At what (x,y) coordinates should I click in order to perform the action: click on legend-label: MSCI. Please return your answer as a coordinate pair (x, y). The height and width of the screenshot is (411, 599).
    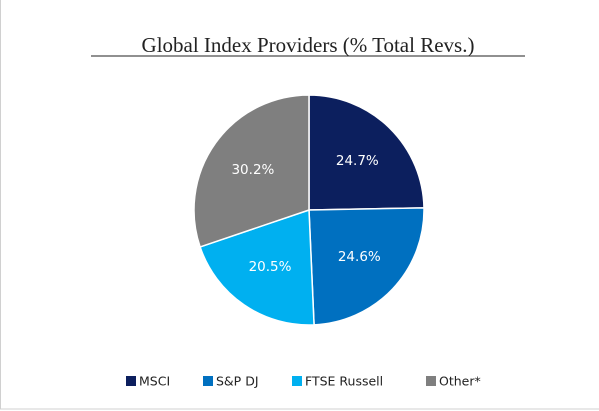
    Looking at the image, I should click on (154, 381).